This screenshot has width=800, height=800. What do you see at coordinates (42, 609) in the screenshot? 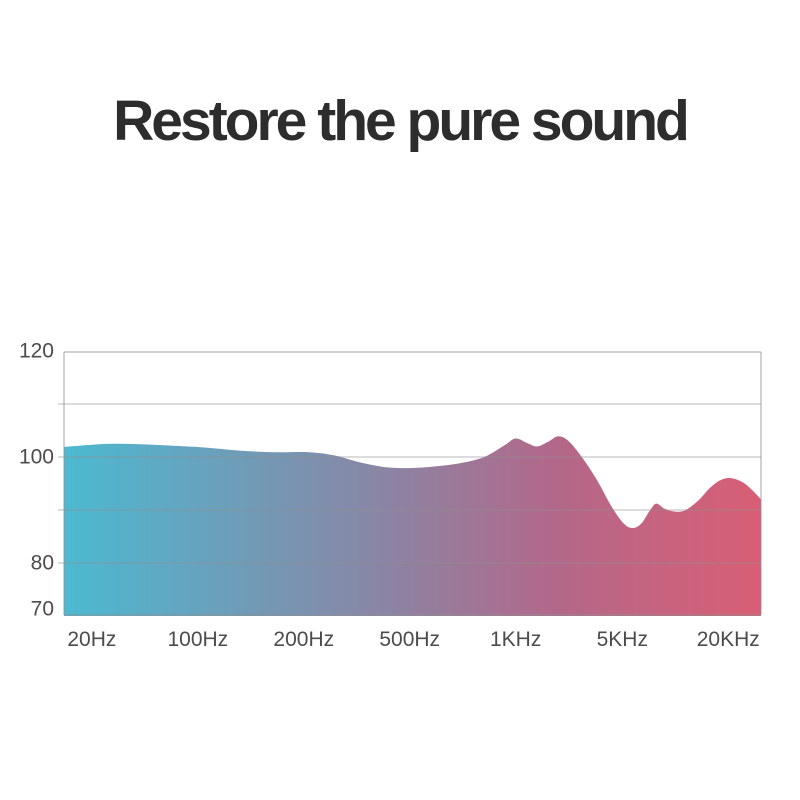
I see `y-axis-label-70: 70` at bounding box center [42, 609].